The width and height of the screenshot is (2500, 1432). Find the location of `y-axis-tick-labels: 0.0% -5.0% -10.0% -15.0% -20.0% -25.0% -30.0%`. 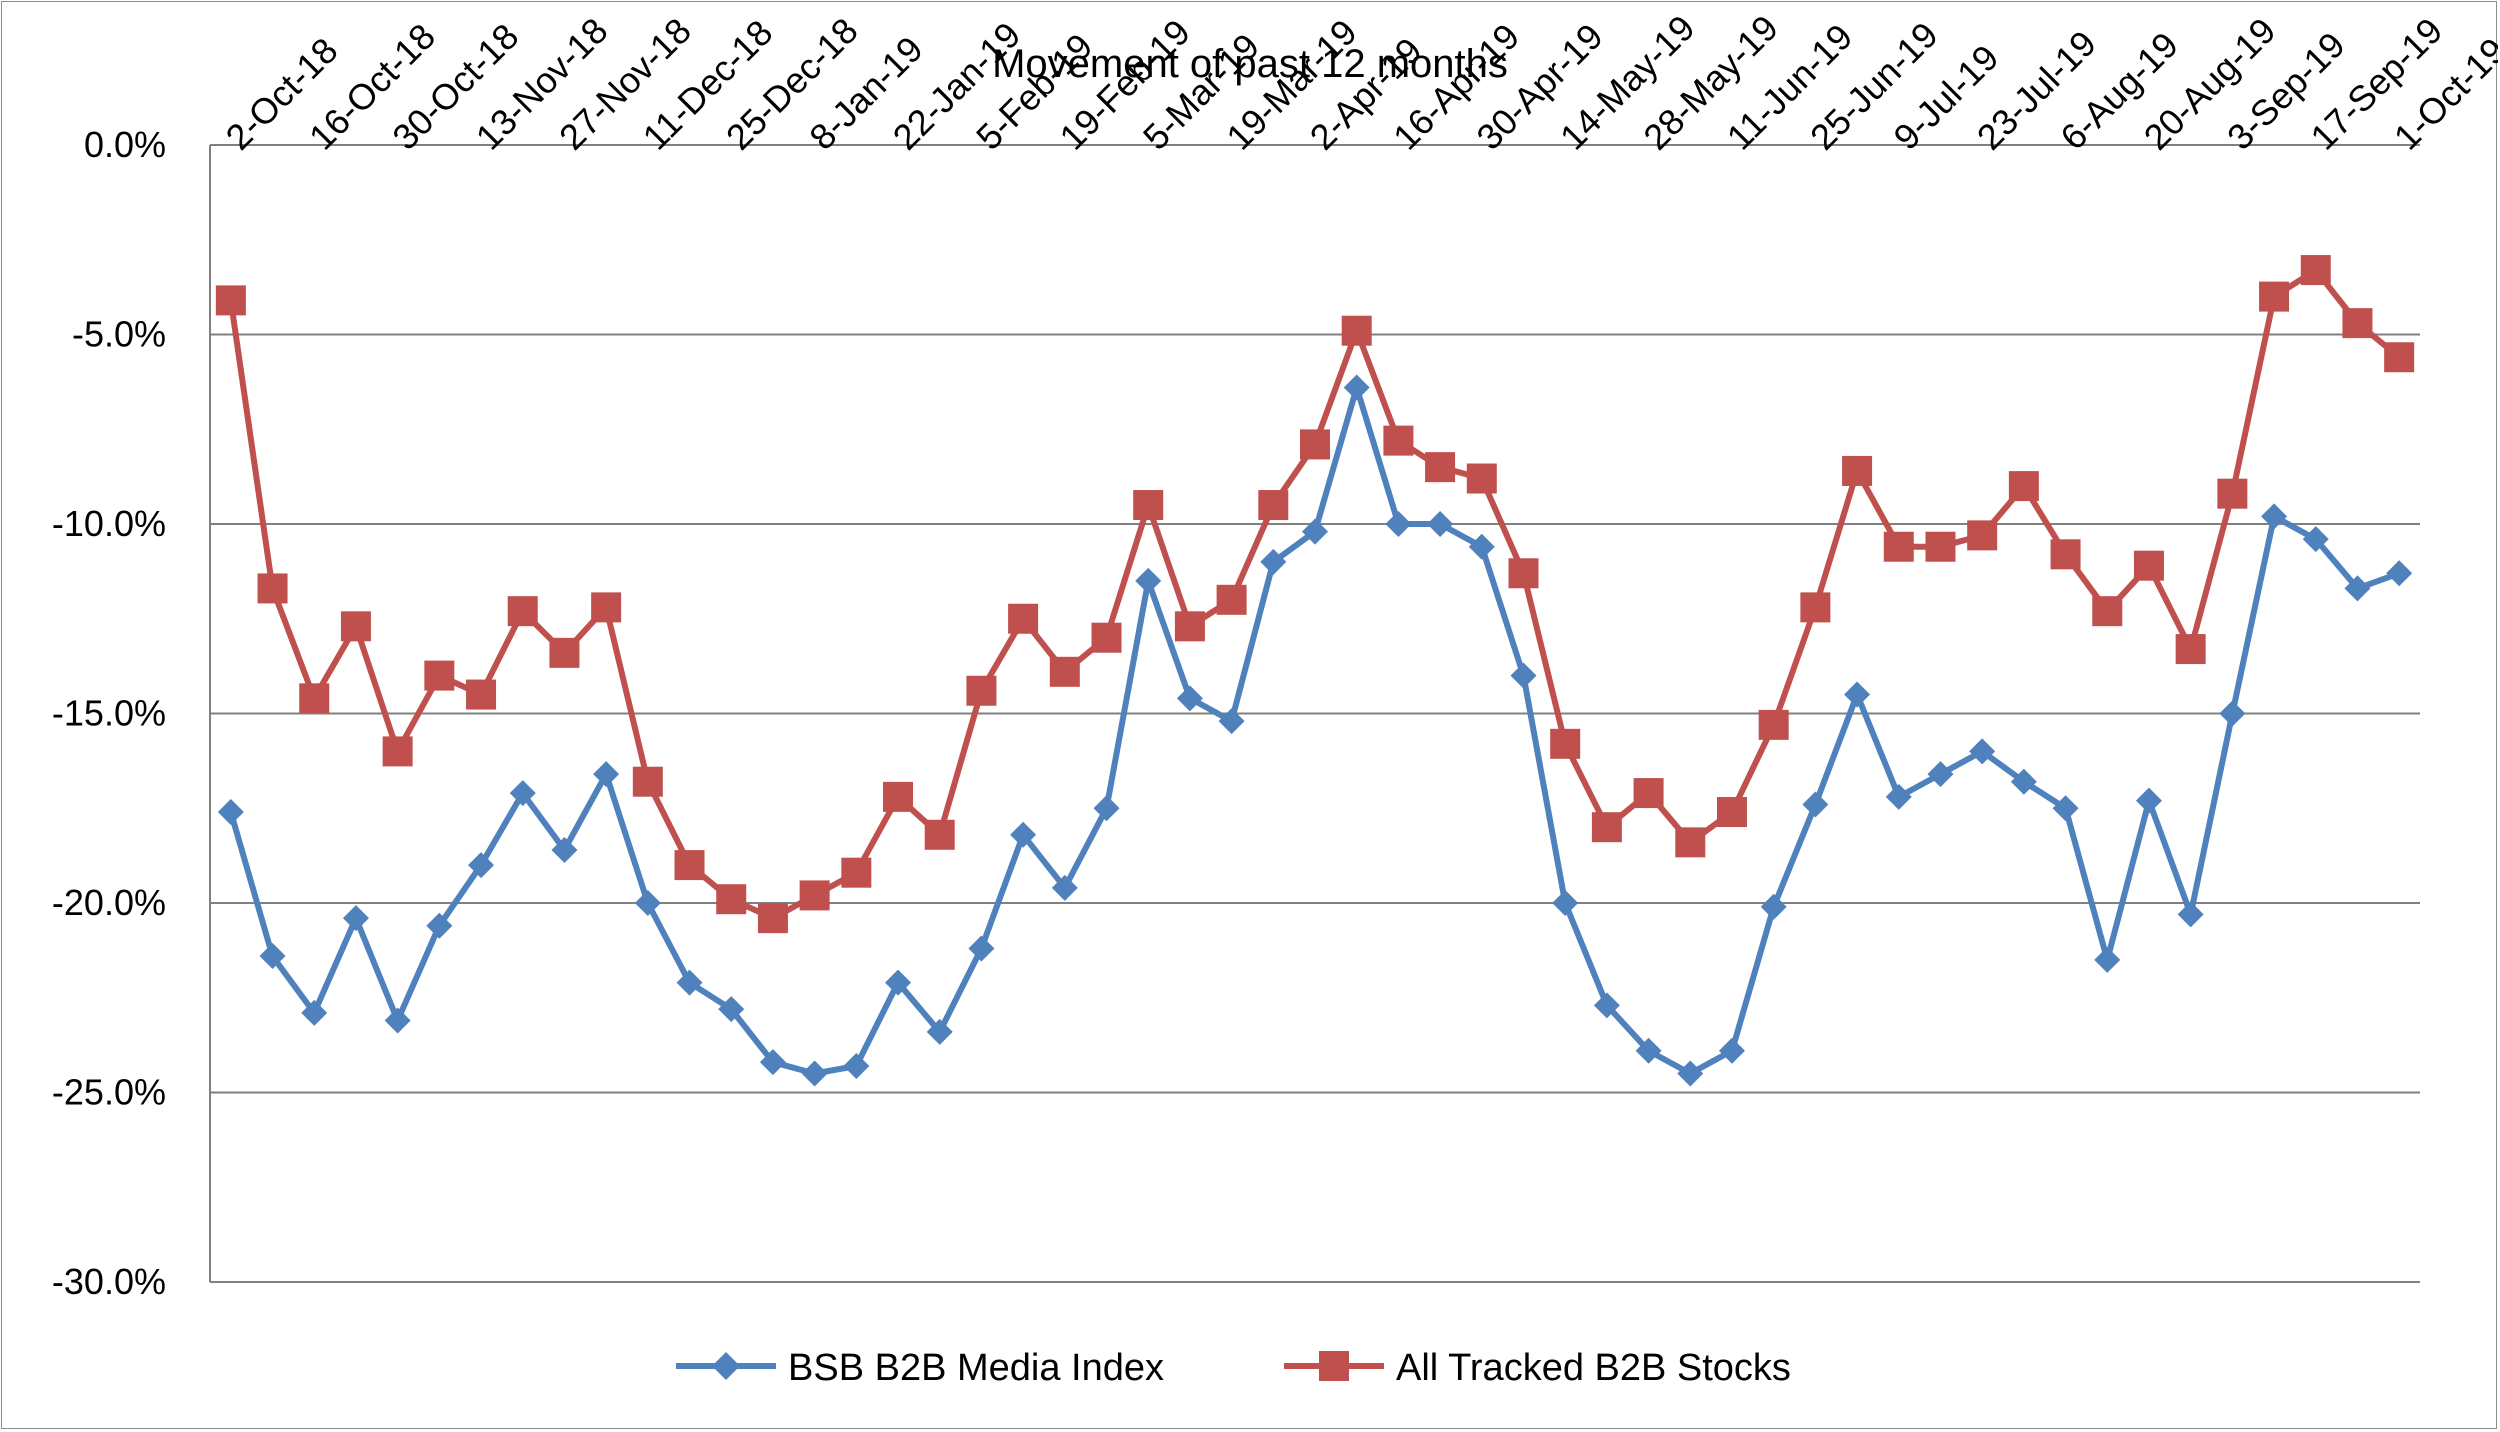

y-axis-tick-labels: 0.0% -5.0% -10.0% -15.0% -20.0% -25.0% -30.0% is located at coordinates (109, 713).